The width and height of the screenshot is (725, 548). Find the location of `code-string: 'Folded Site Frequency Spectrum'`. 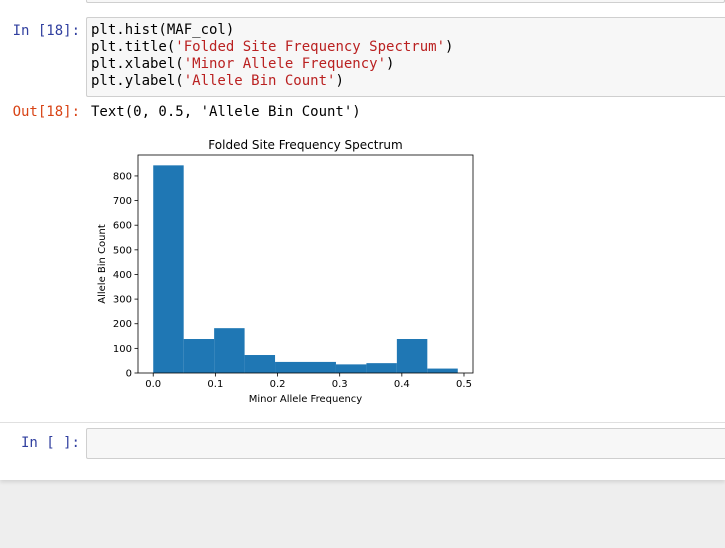

code-string: 'Folded Site Frequency Spectrum' is located at coordinates (310, 47).